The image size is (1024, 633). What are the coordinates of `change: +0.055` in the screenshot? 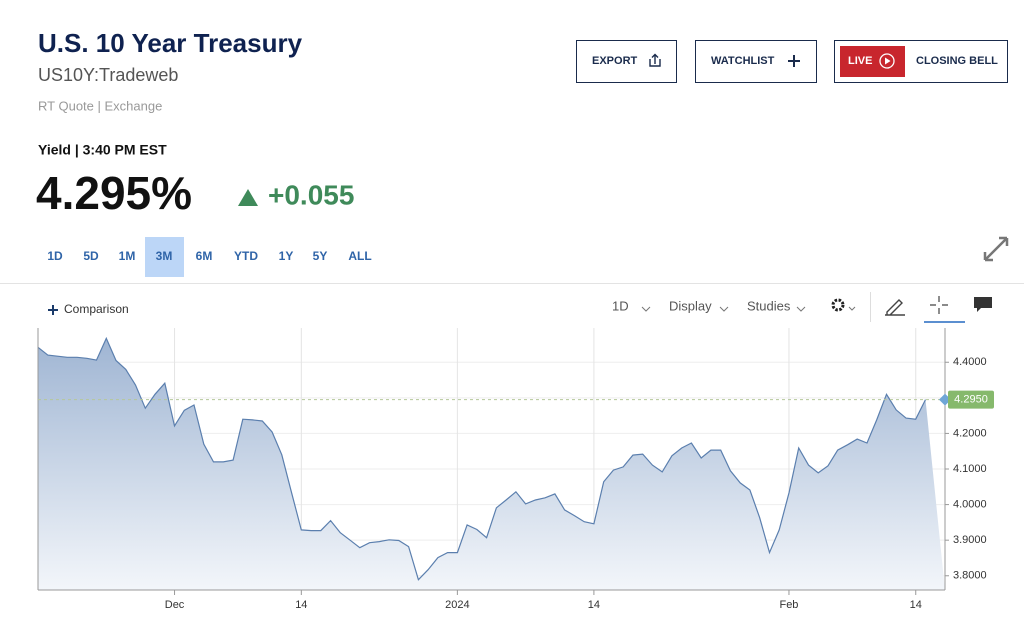 It's located at (311, 194).